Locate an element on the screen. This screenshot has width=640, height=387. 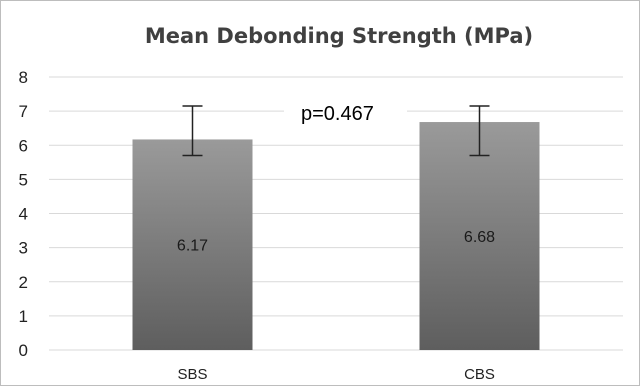
y-tick-label: 7 is located at coordinates (23, 111).